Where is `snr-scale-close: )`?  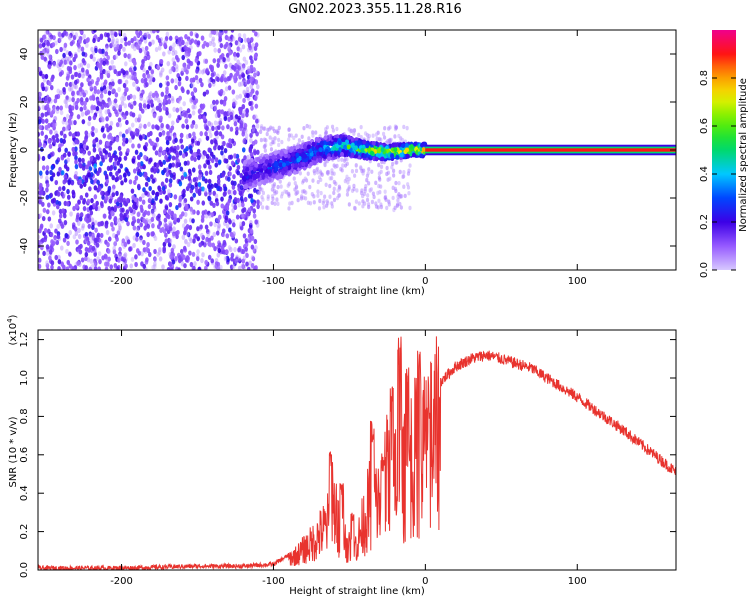
snr-scale-close: ) is located at coordinates (13, 316).